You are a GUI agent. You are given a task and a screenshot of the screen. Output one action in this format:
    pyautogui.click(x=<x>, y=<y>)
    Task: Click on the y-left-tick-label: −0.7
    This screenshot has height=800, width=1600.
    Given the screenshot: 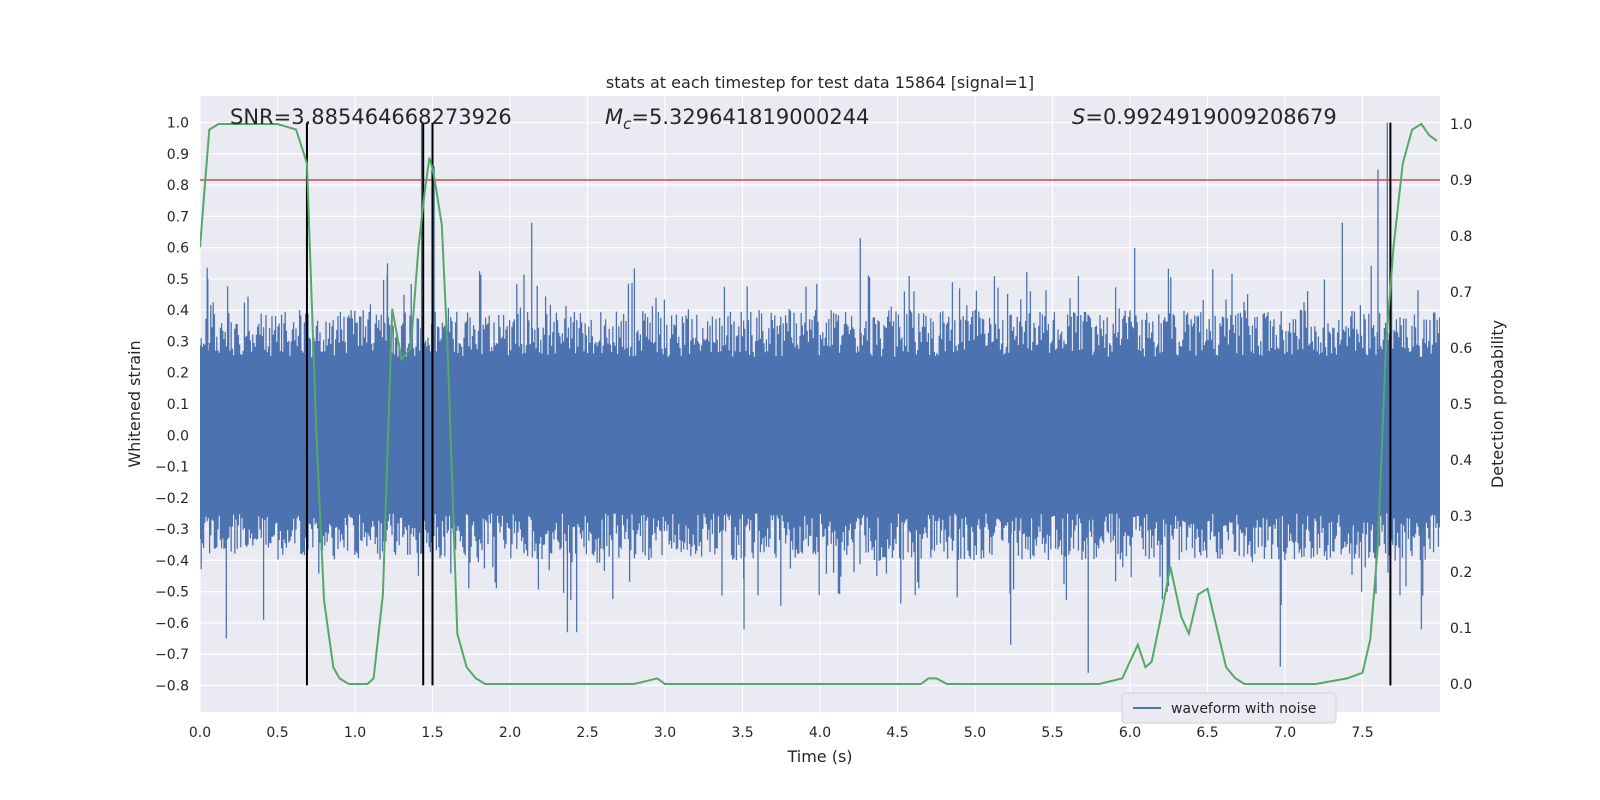 What is the action you would take?
    pyautogui.click(x=172, y=655)
    